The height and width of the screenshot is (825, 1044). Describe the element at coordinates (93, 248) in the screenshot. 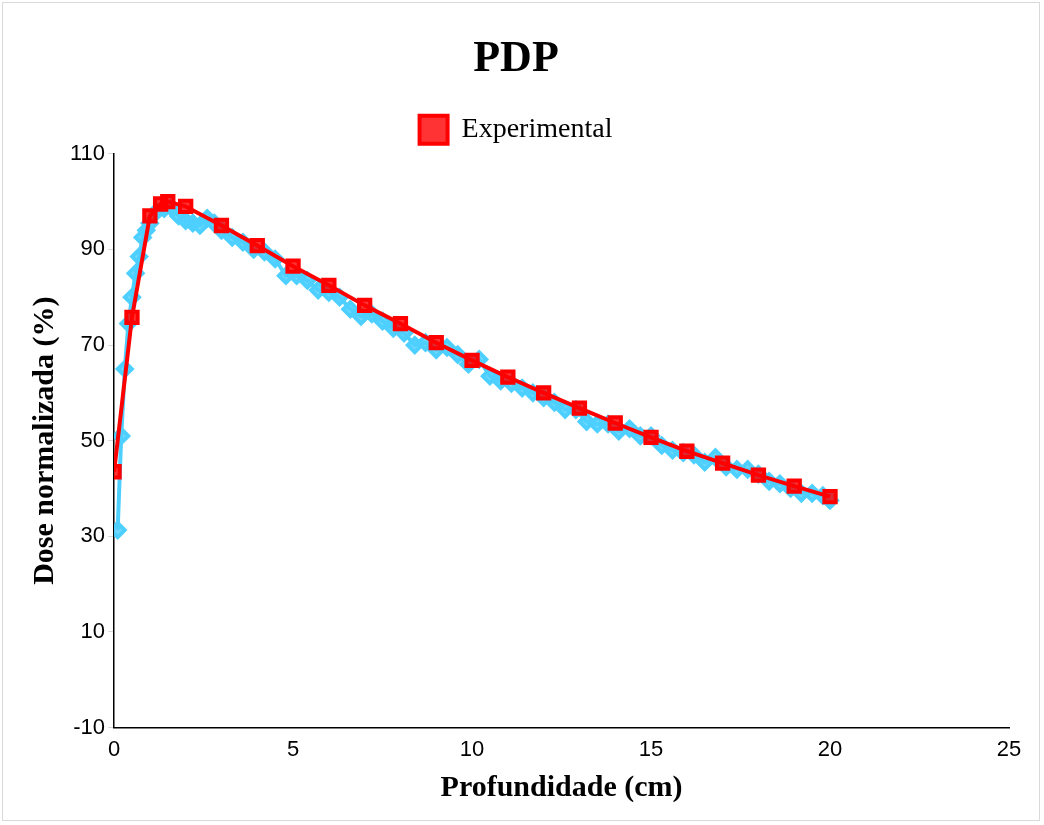

I see `y-tick-label: 90` at that location.